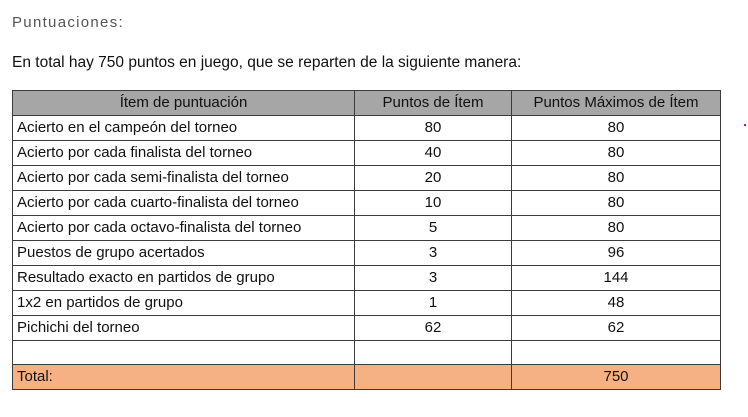 The width and height of the screenshot is (748, 417). What do you see at coordinates (433, 203) in the screenshot?
I see `row-points: 10` at bounding box center [433, 203].